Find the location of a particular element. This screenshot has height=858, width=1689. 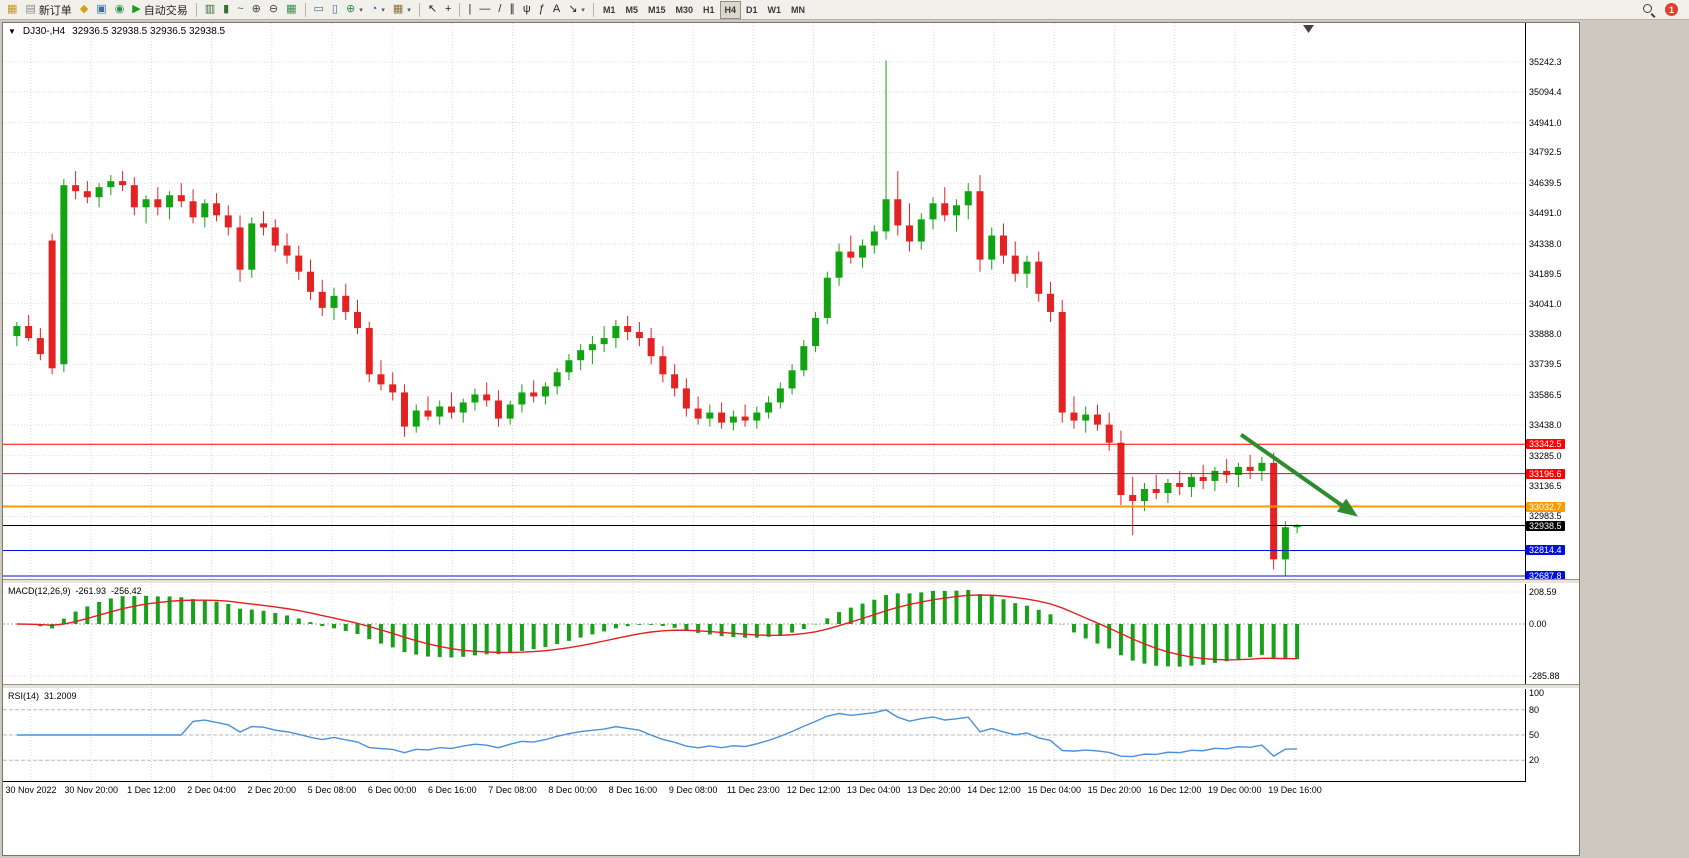

axis-tick-label: 34041.0 is located at coordinates (1545, 303).